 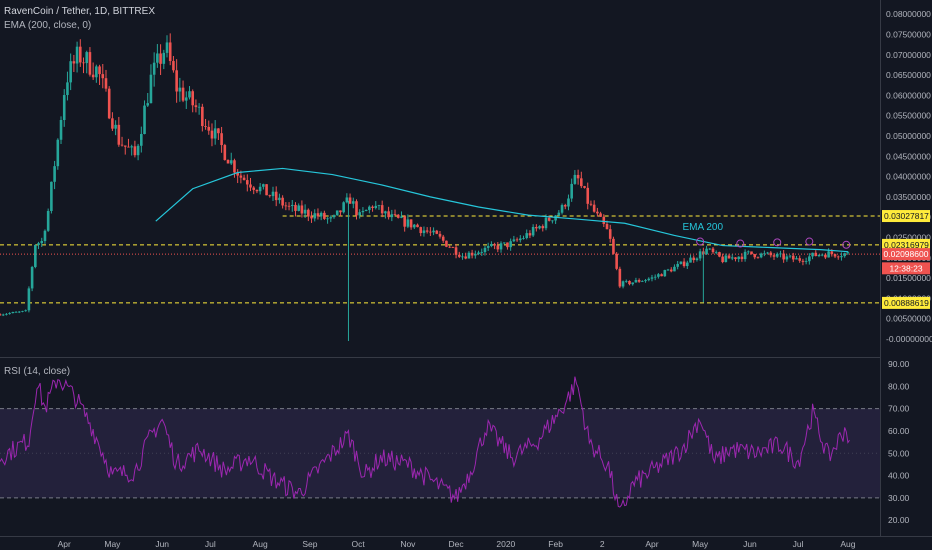 I want to click on ema-200-line, so click(x=501, y=210).